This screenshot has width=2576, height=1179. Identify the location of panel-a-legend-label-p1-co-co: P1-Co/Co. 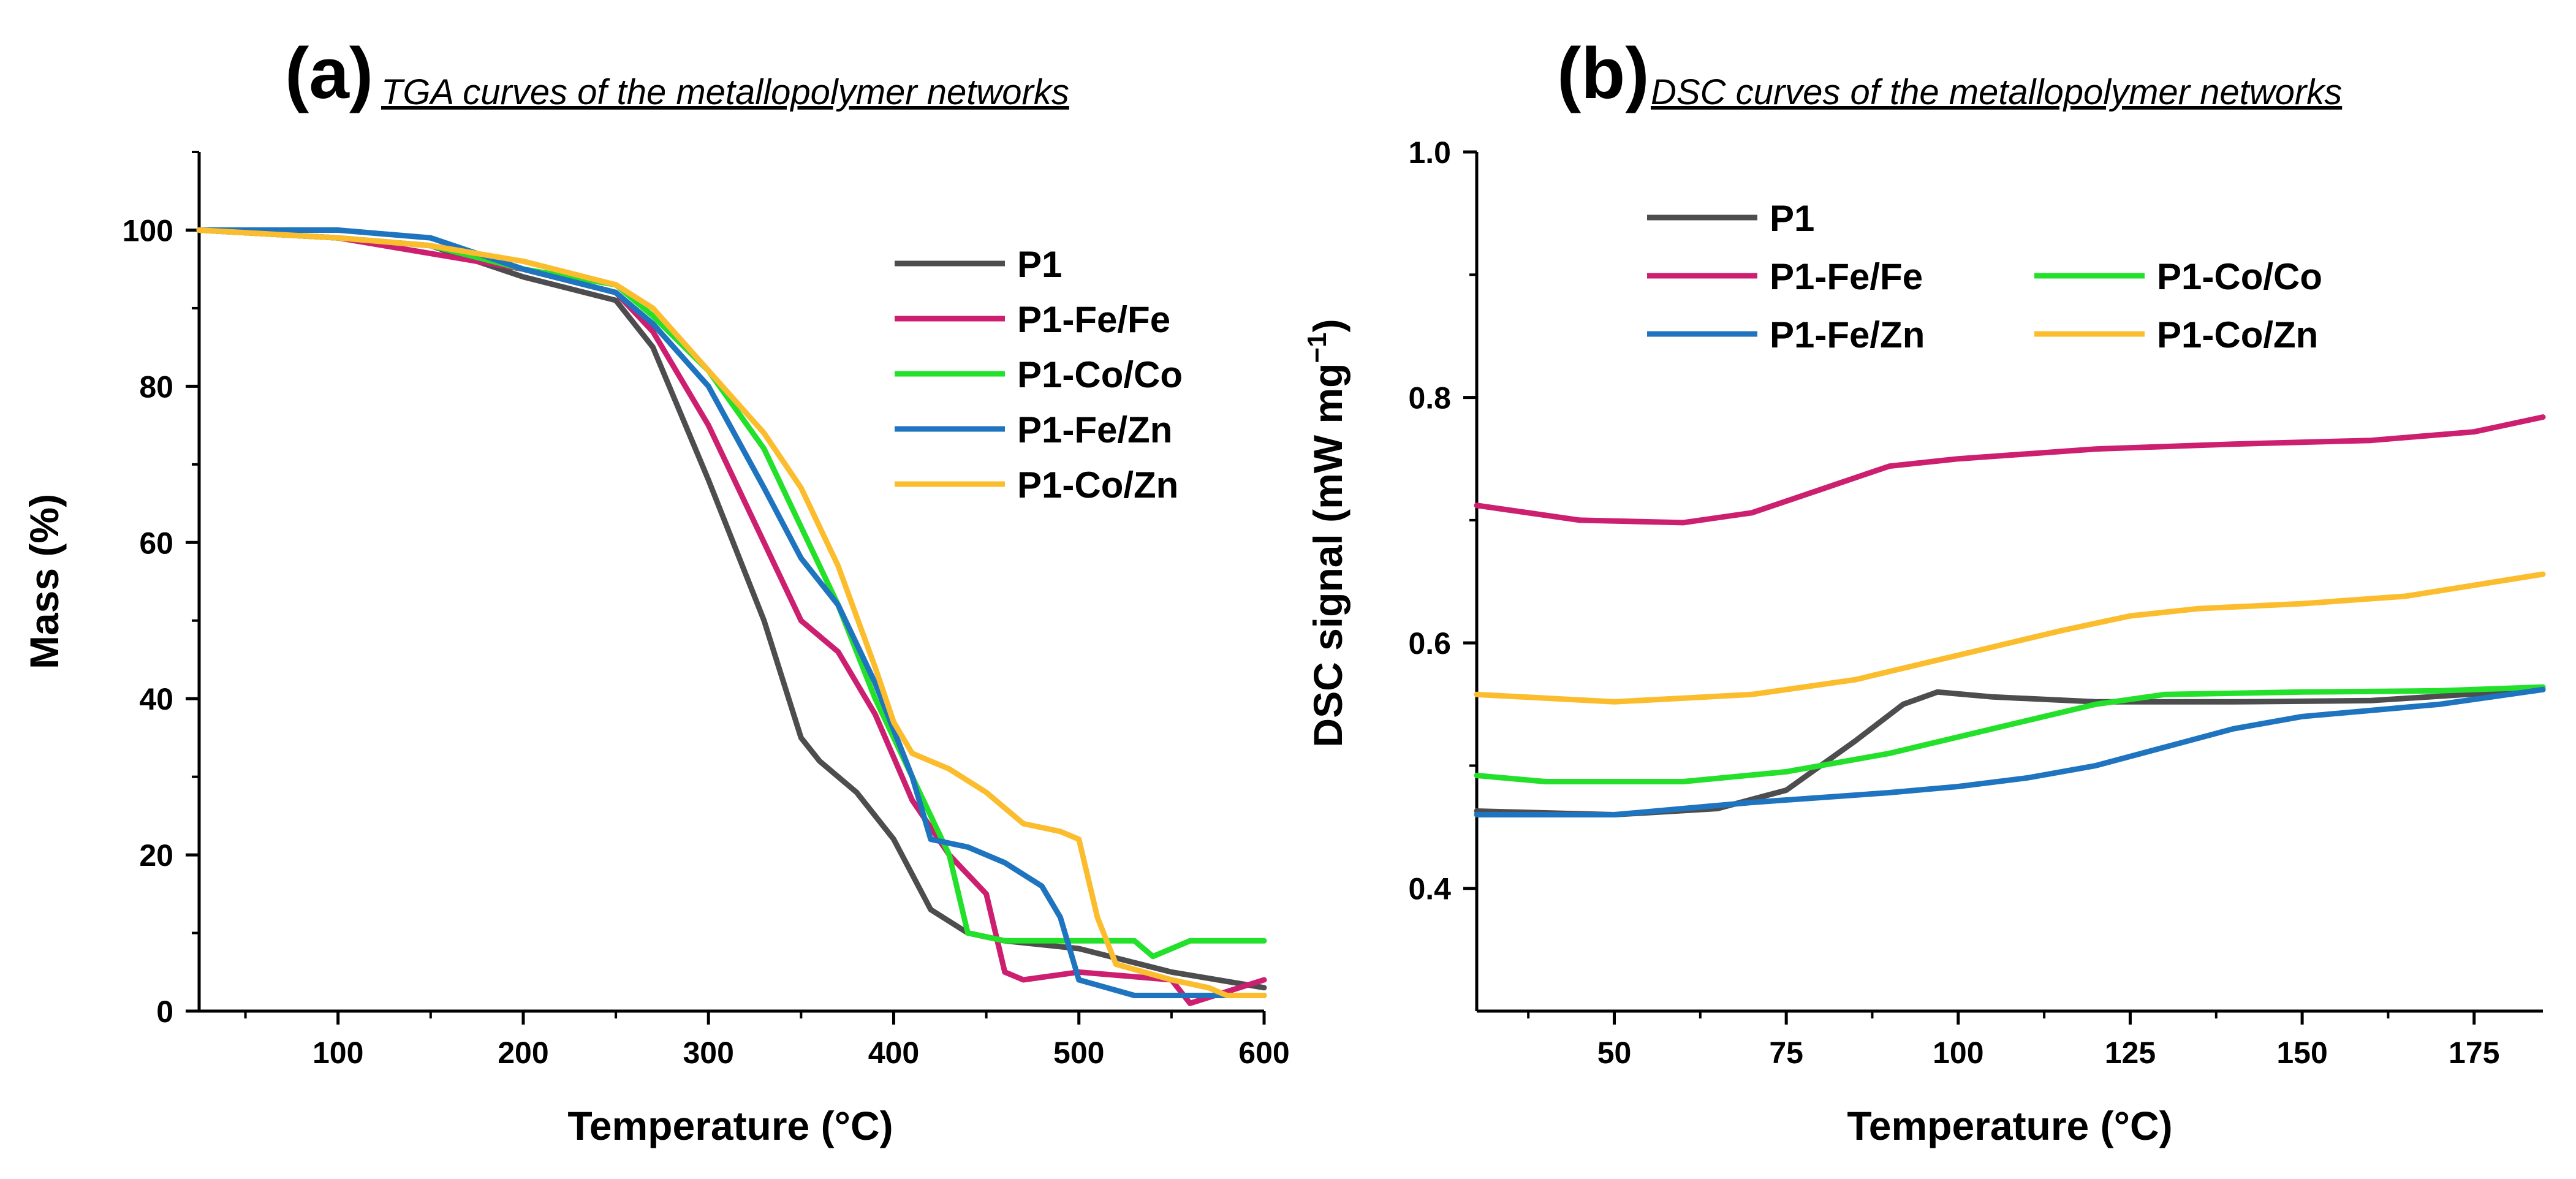
(1100, 374).